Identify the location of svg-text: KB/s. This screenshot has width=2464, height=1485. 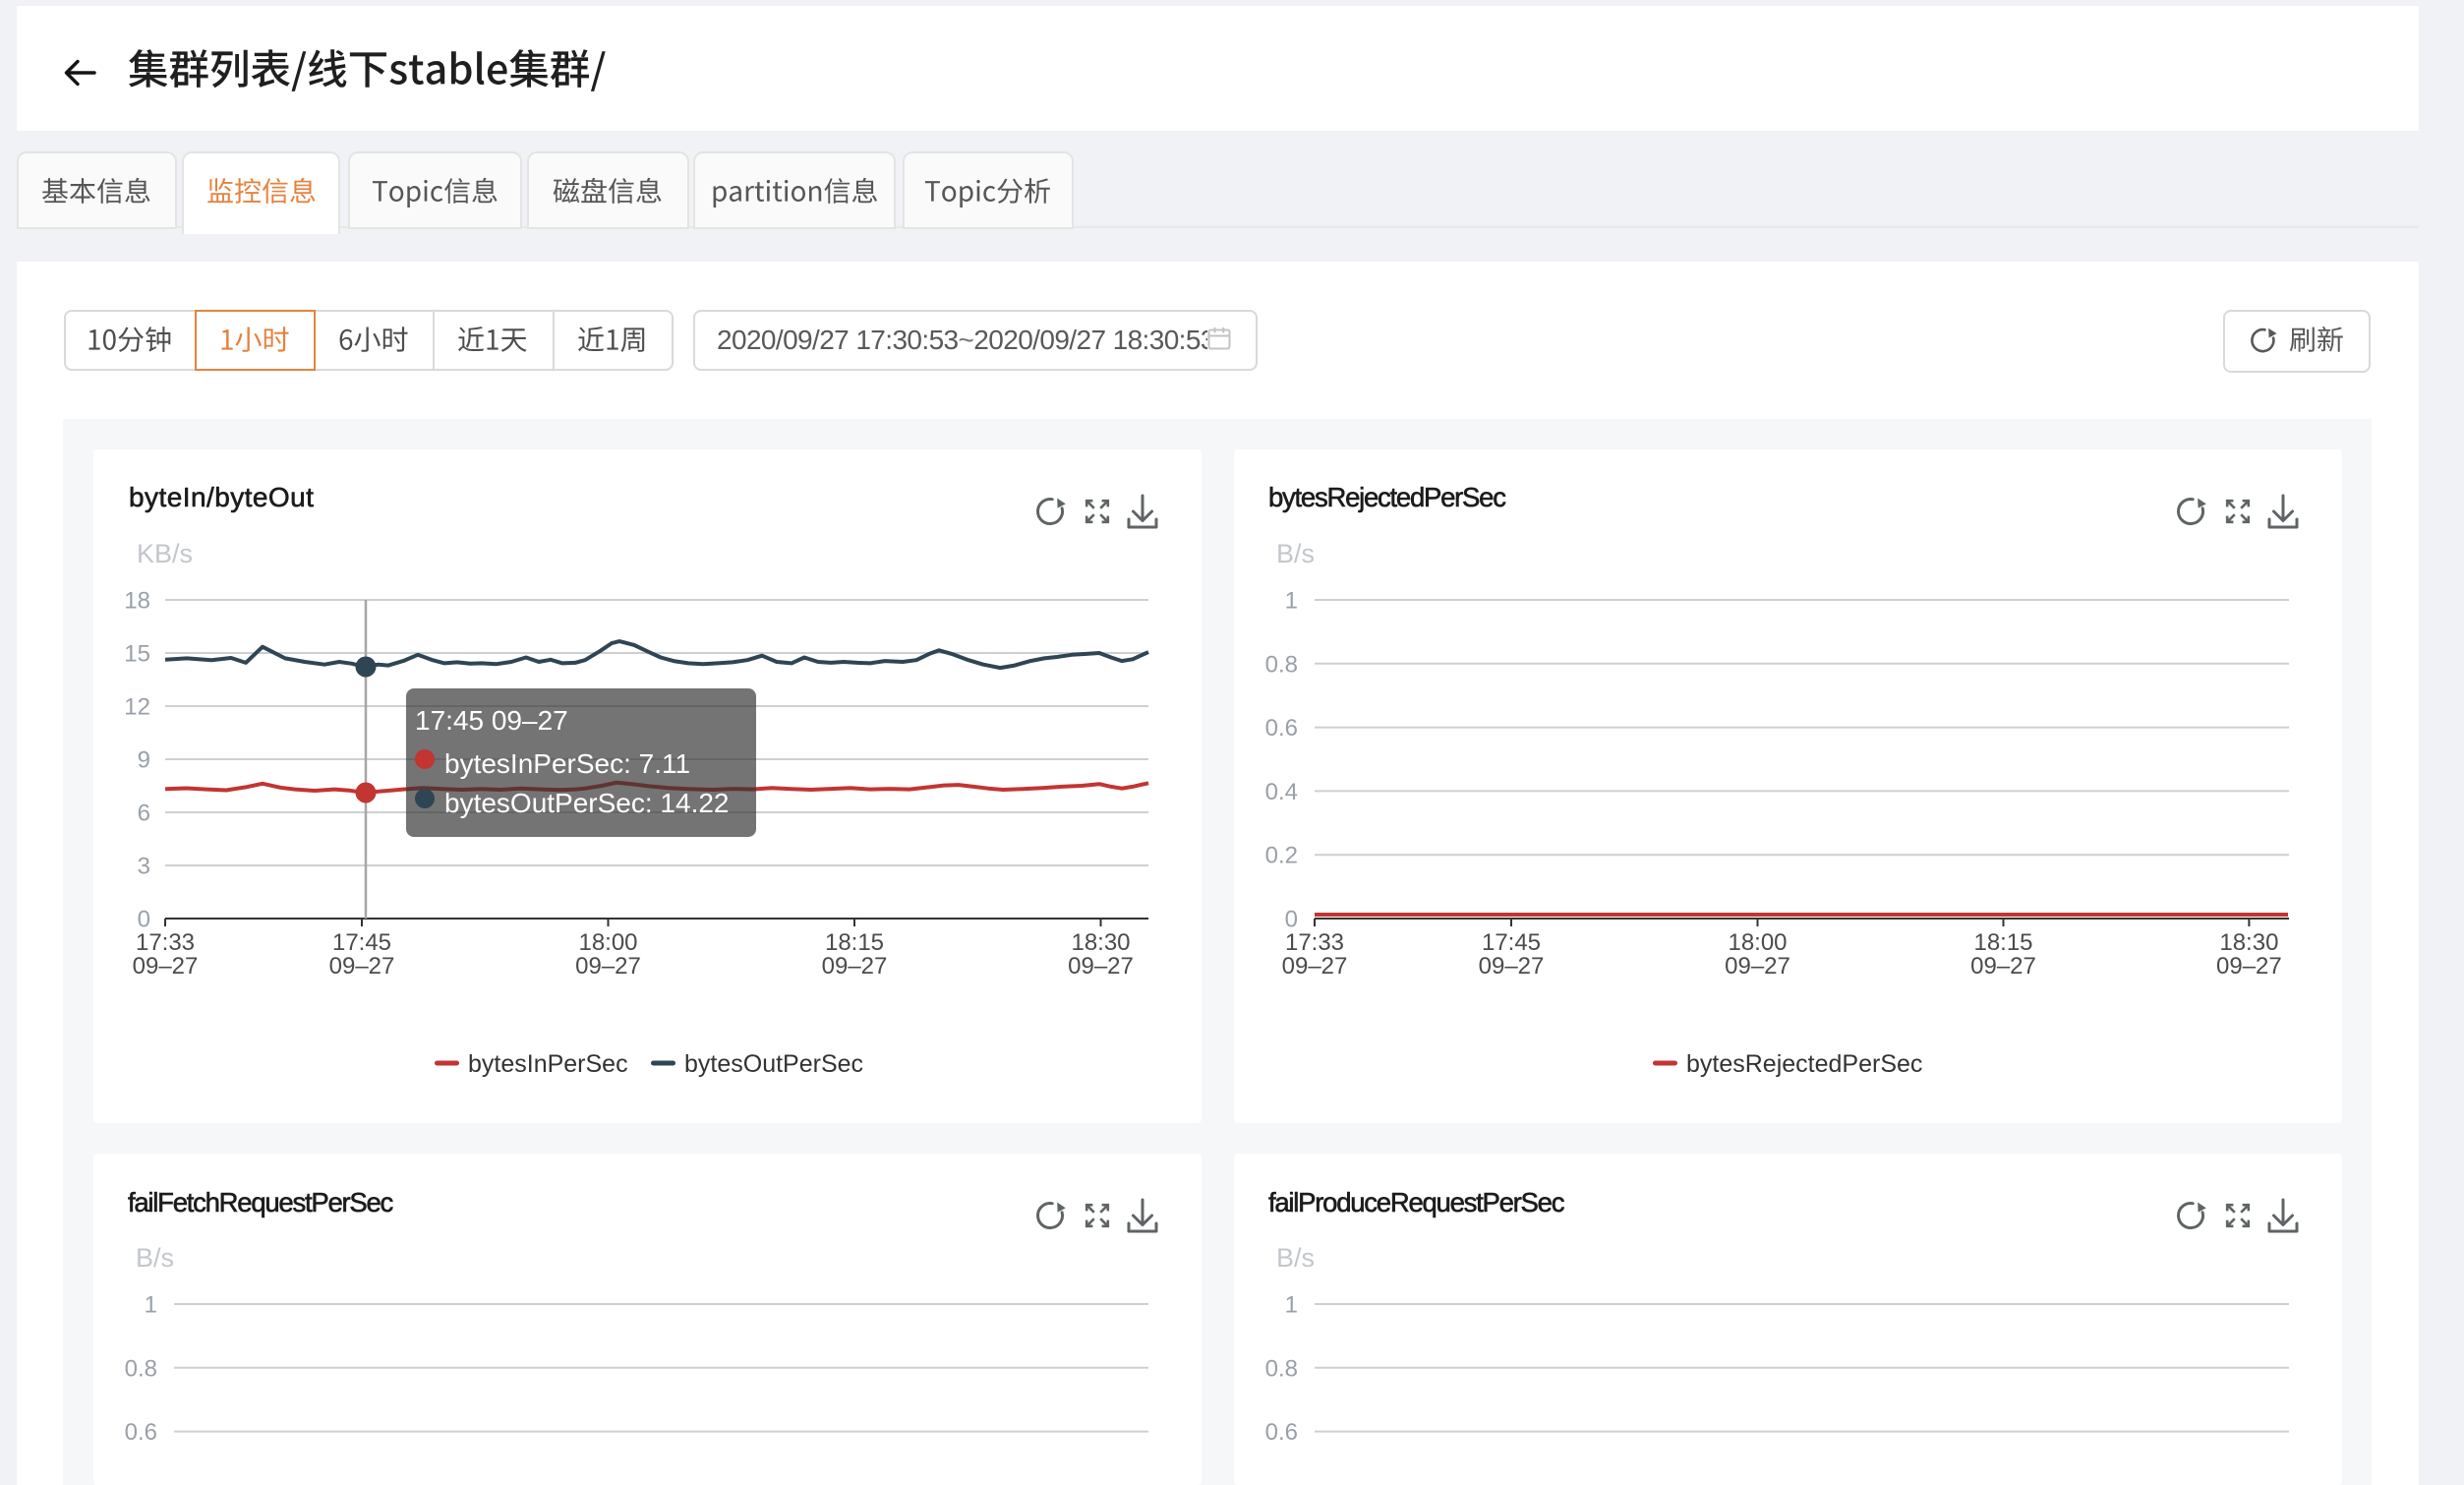
(165, 554).